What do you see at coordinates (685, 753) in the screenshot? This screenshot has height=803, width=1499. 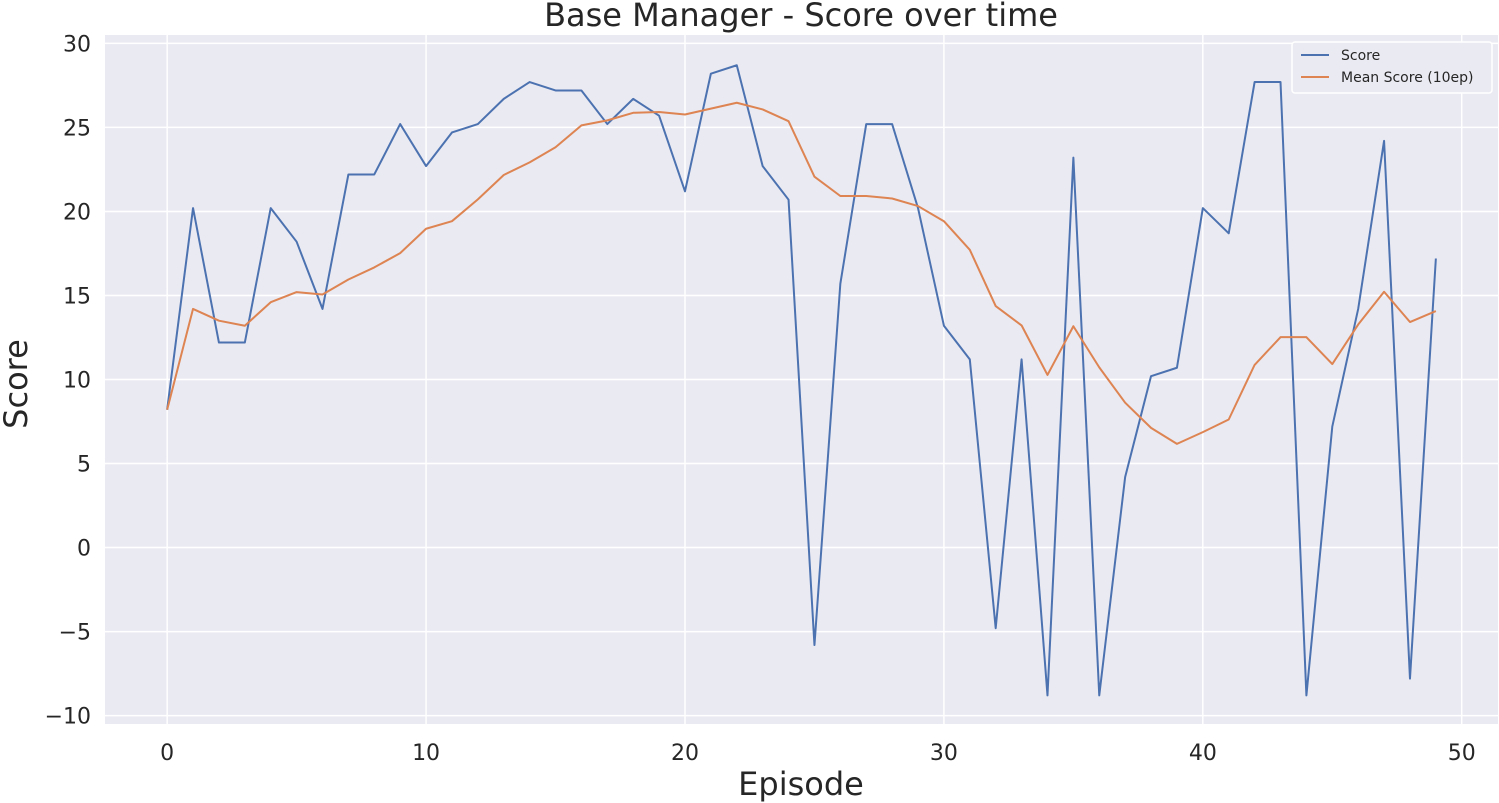 I see `x-tick-label: 20` at bounding box center [685, 753].